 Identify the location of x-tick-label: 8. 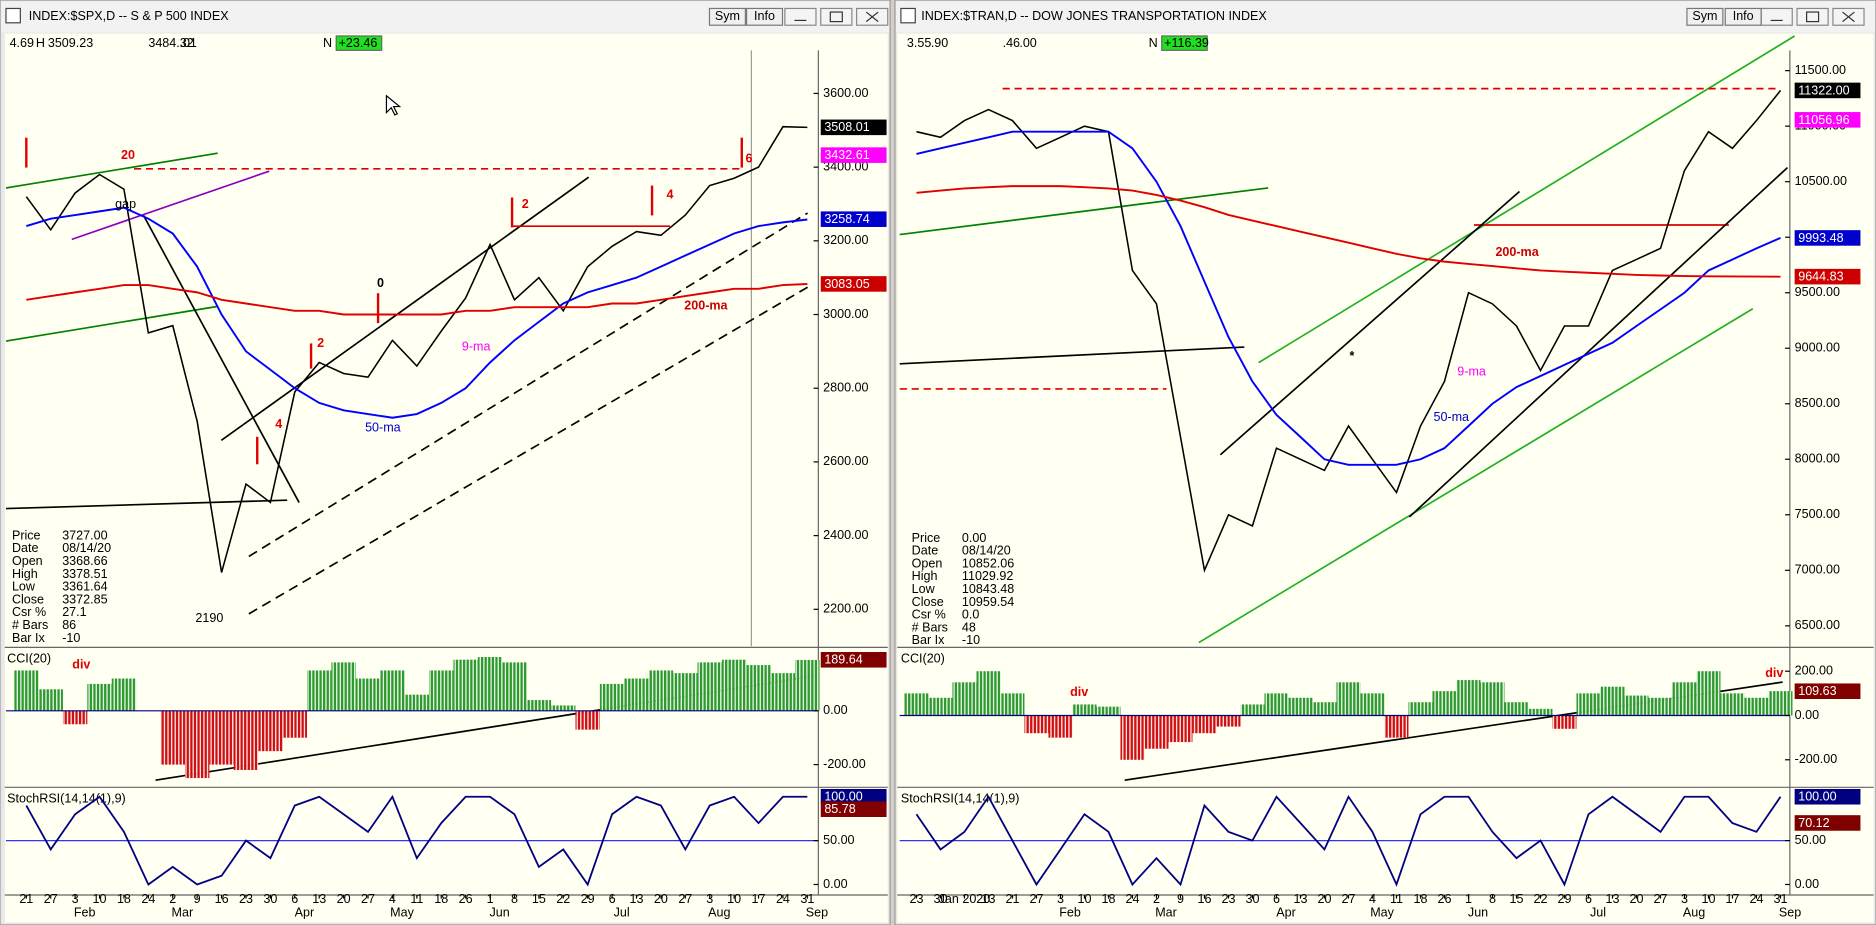
(514, 899).